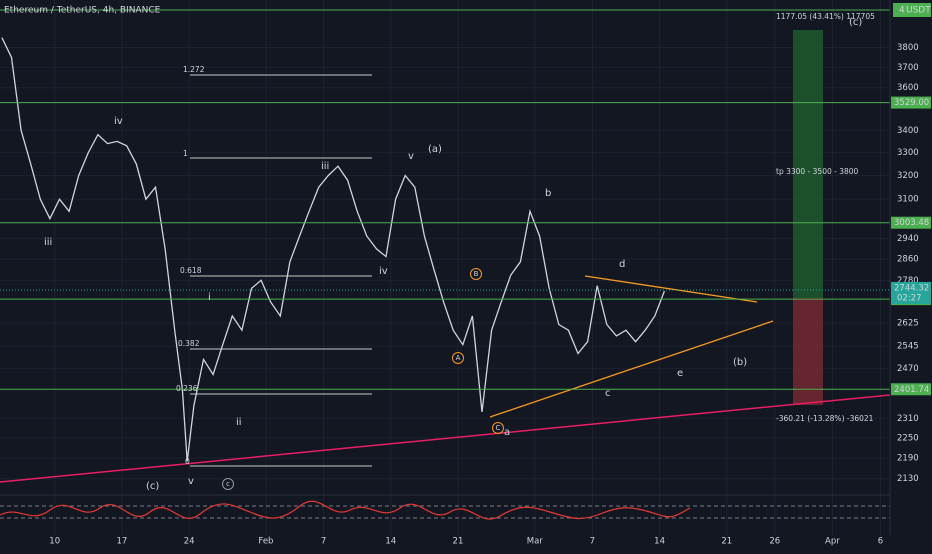  Describe the element at coordinates (908, 239) in the screenshot. I see `y-tick-label: 2940` at that location.